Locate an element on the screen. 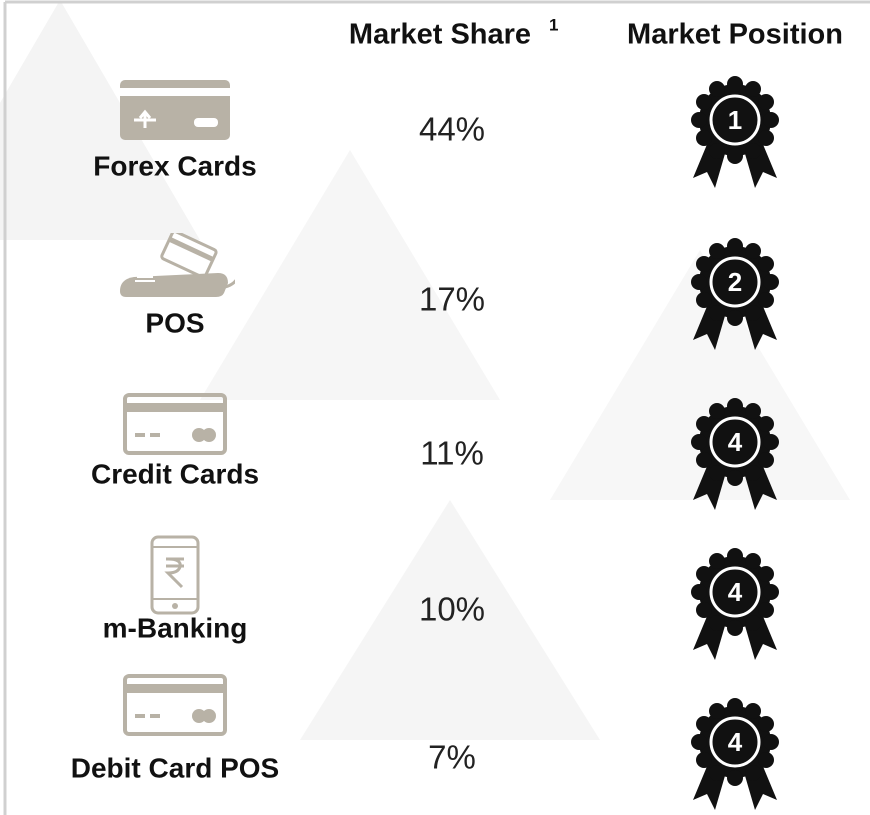  market-position: 2 is located at coordinates (735, 282).